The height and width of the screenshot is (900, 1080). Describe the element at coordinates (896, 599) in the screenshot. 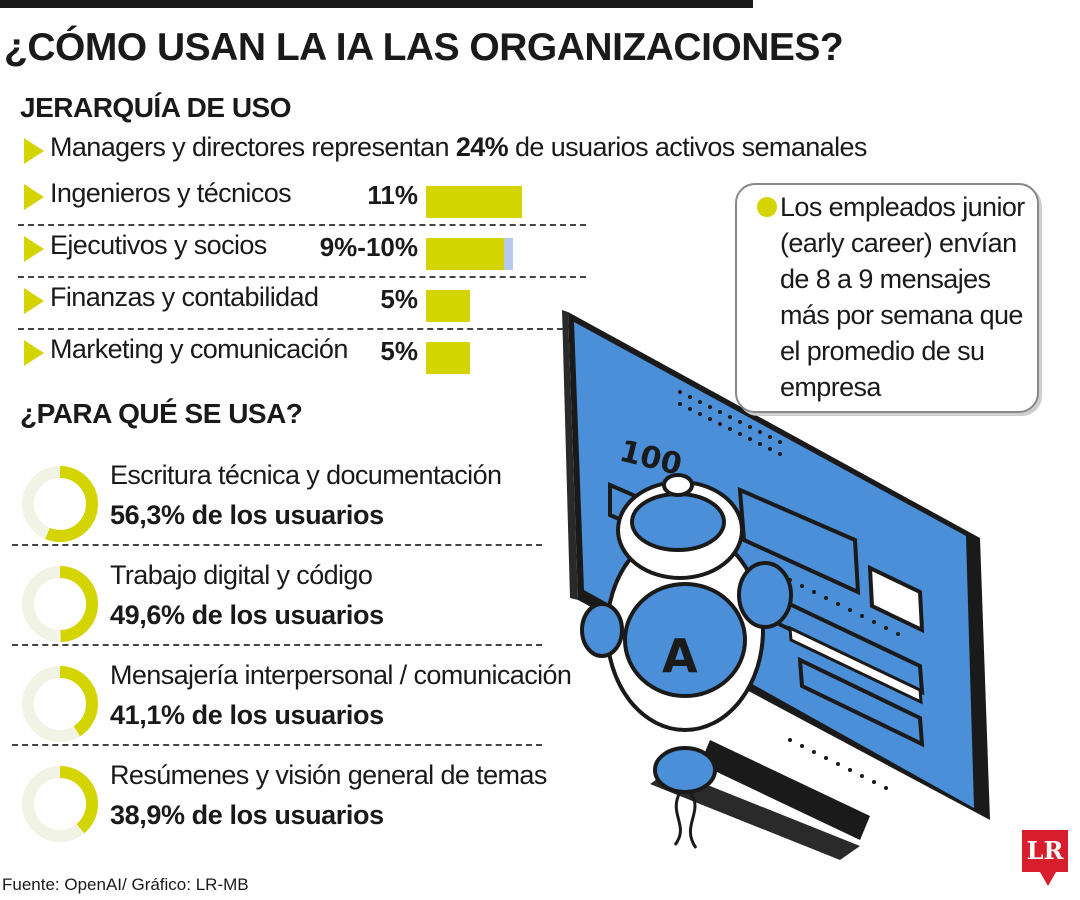

I see `screen-box-white` at that location.